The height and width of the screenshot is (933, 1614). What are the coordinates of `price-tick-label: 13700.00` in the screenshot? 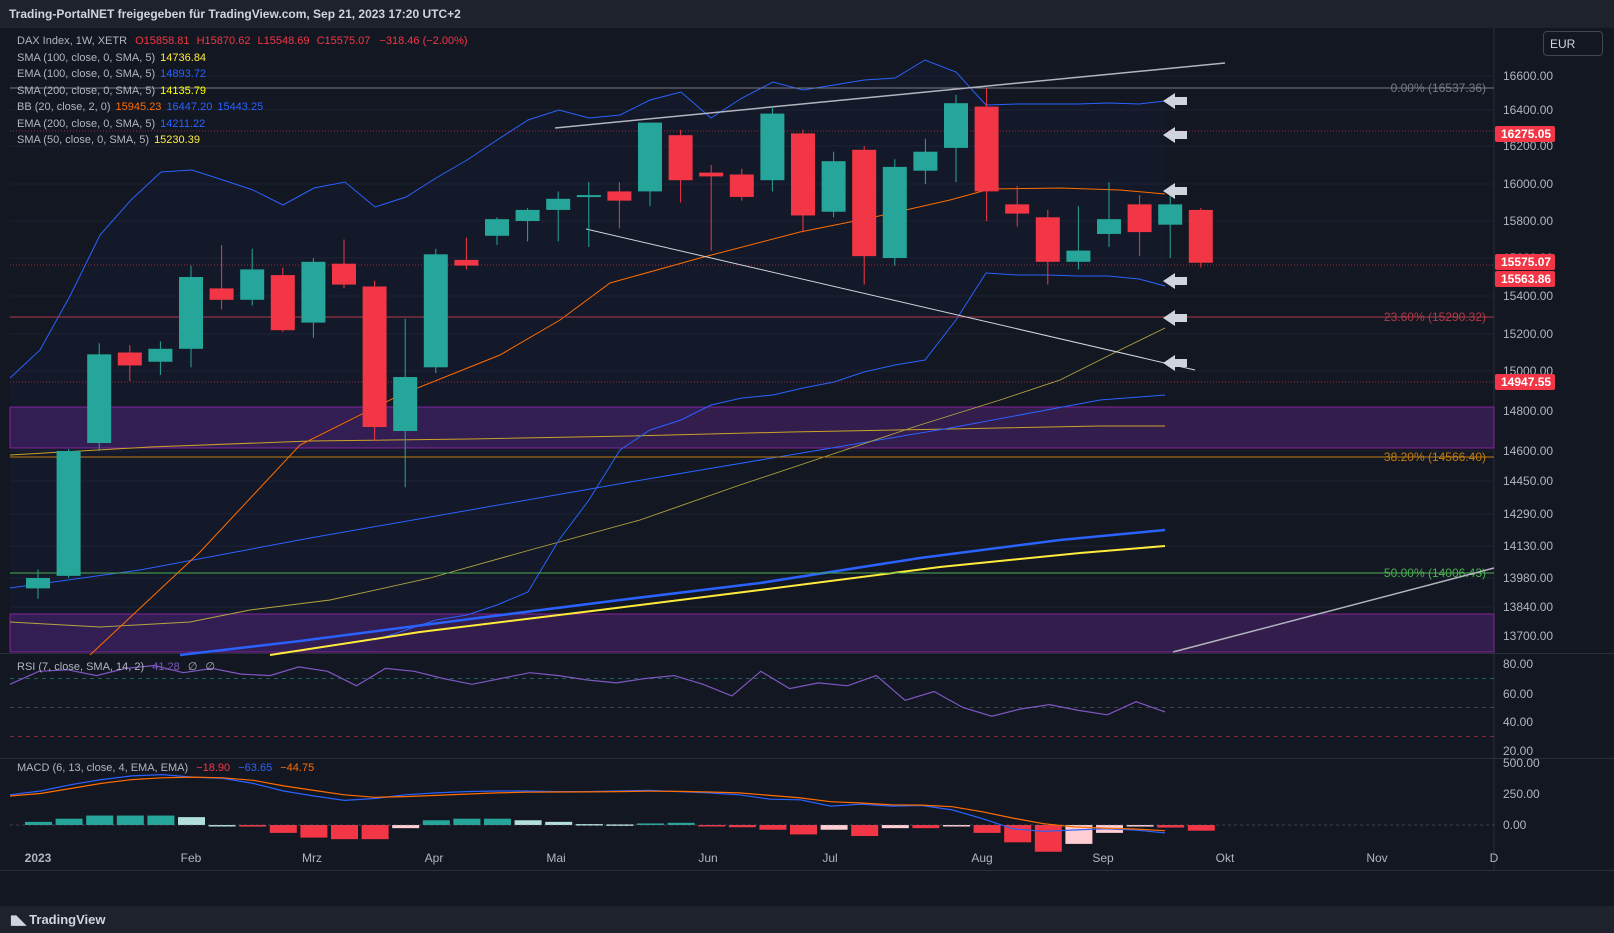 It's located at (1528, 636).